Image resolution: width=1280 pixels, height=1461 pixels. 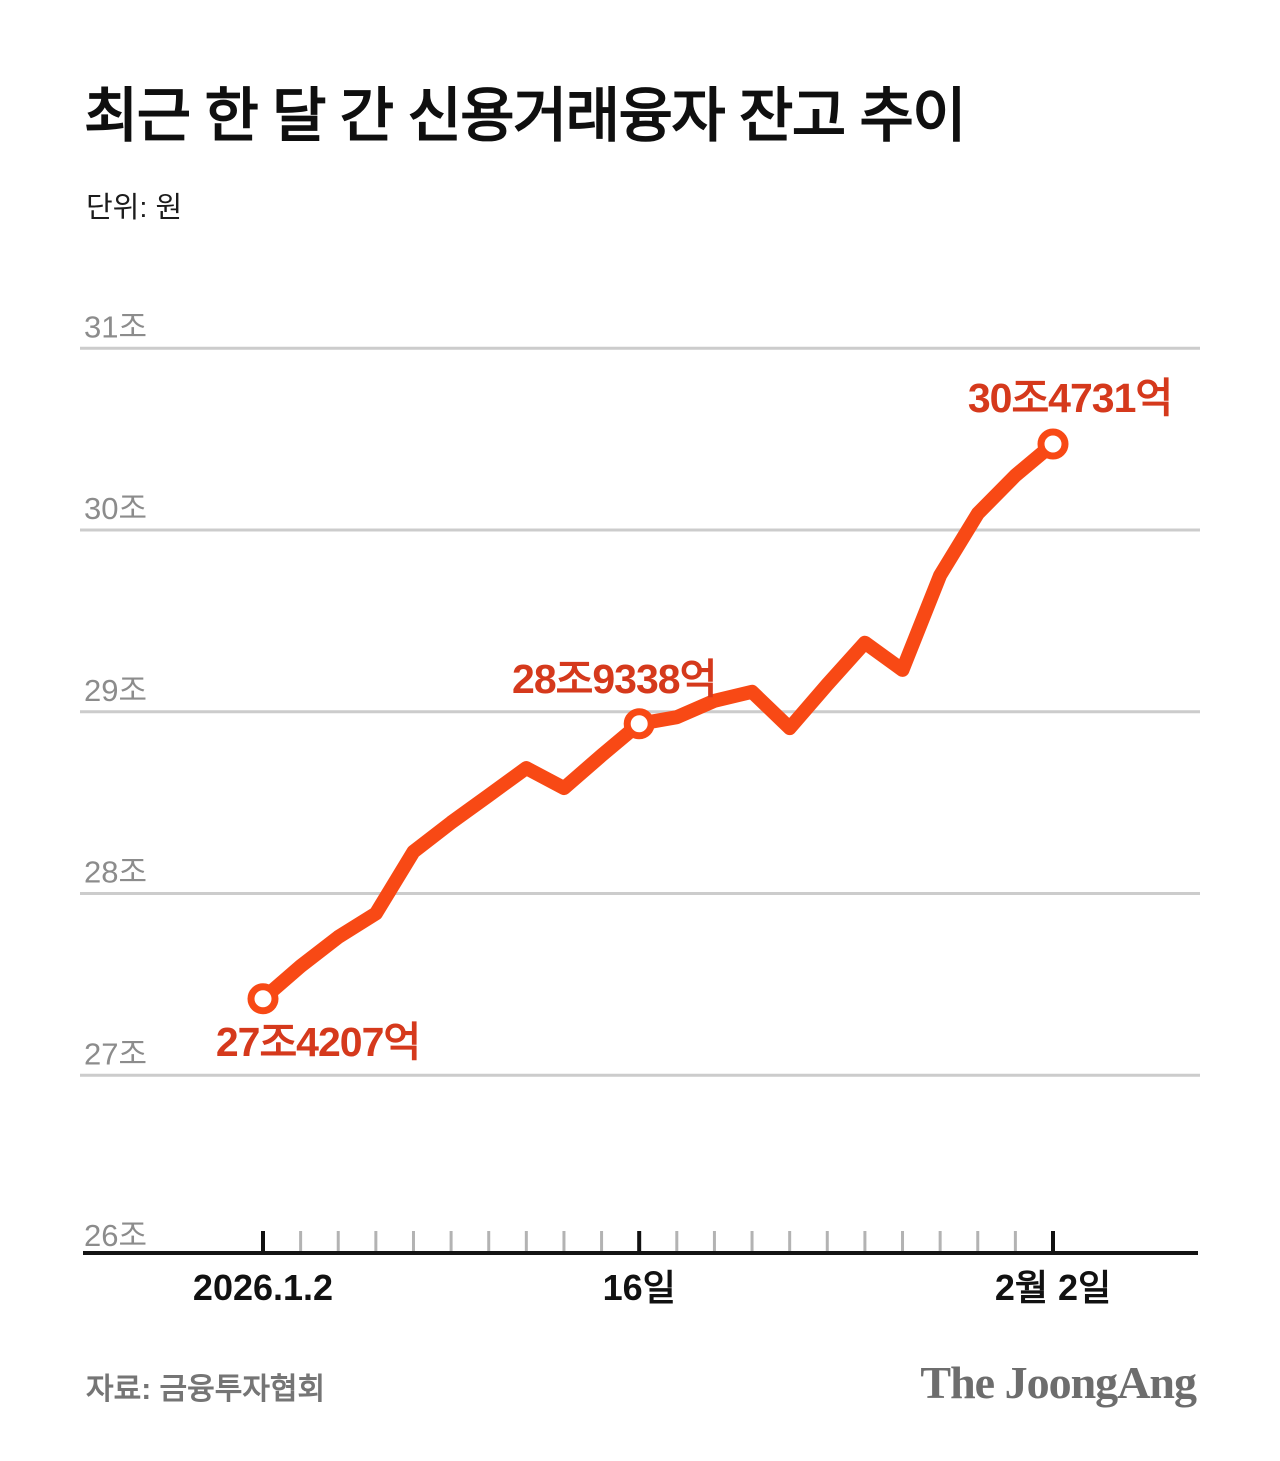 What do you see at coordinates (134, 208) in the screenshot?
I see `unit-label: 단위: 원` at bounding box center [134, 208].